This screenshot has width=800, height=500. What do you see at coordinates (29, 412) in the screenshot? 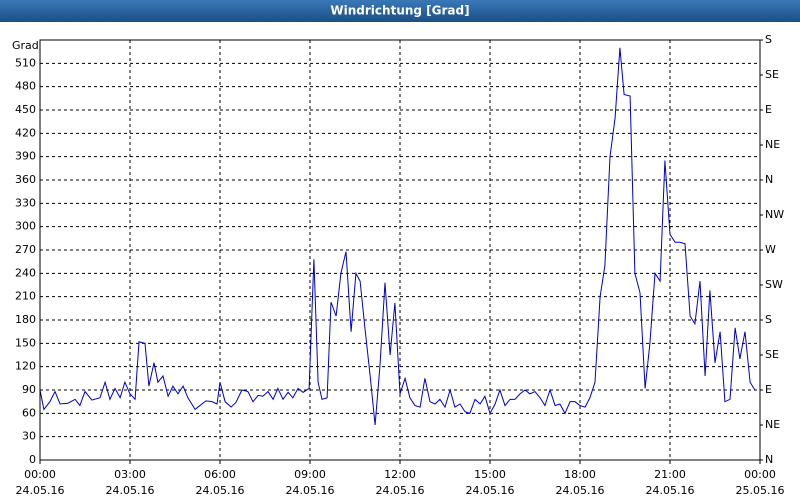
I see `y-tick-label: 60` at bounding box center [29, 412].